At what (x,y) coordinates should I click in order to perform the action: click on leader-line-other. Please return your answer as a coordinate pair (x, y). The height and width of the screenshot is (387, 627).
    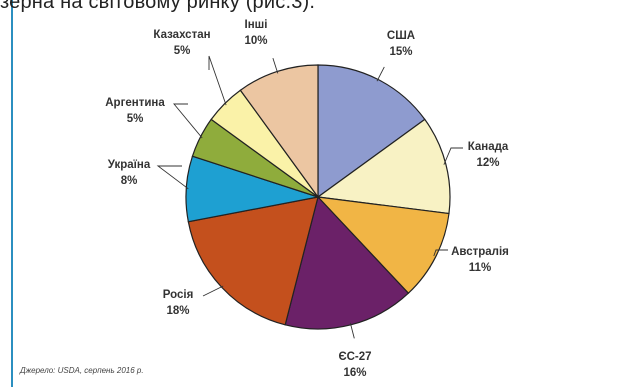
    Looking at the image, I should click on (275, 65).